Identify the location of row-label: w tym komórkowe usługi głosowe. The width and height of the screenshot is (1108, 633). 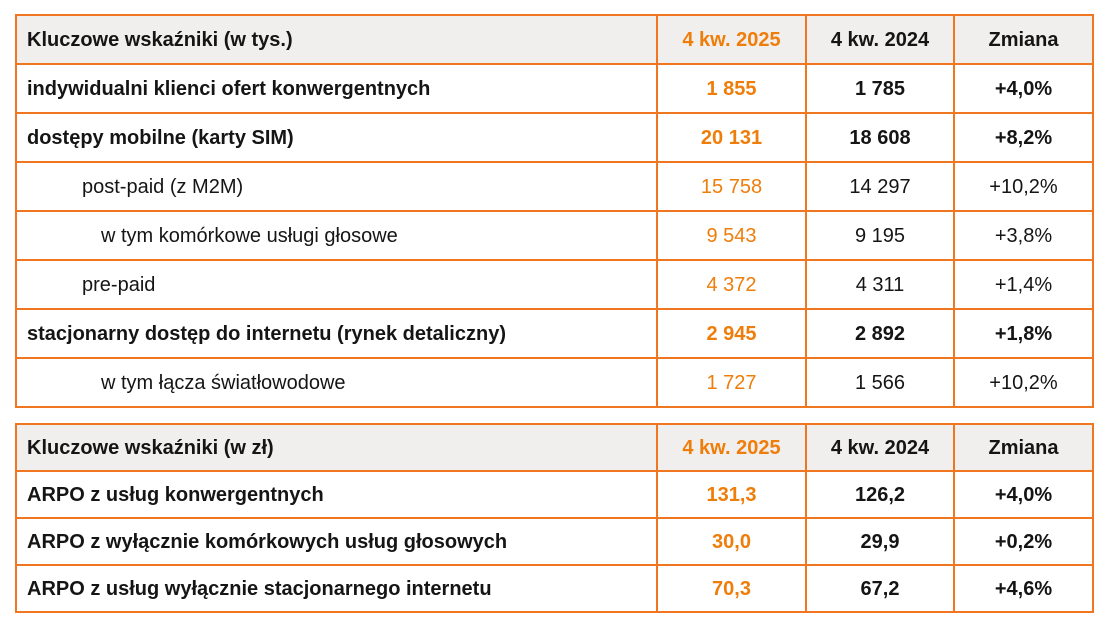
(249, 235).